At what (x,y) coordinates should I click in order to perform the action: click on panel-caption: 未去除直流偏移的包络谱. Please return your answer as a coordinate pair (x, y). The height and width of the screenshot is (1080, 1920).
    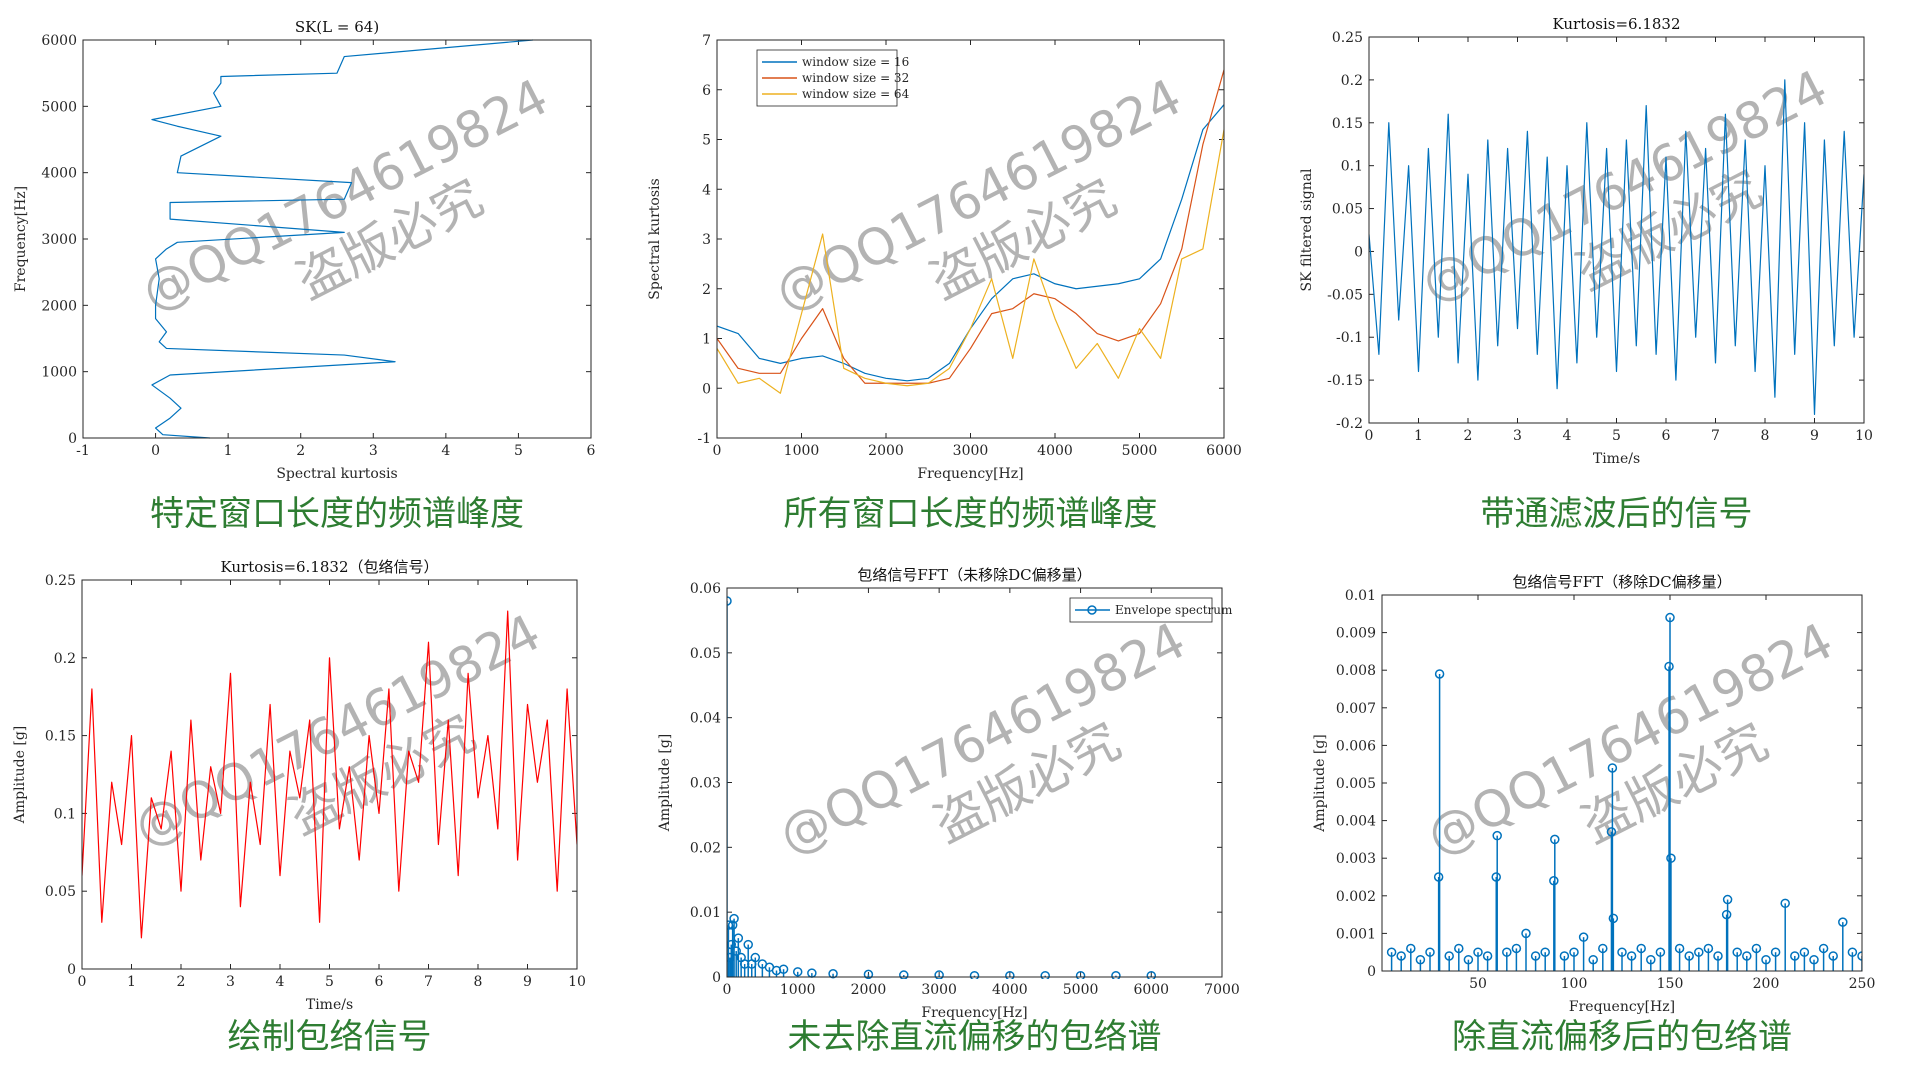
    Looking at the image, I should click on (975, 1037).